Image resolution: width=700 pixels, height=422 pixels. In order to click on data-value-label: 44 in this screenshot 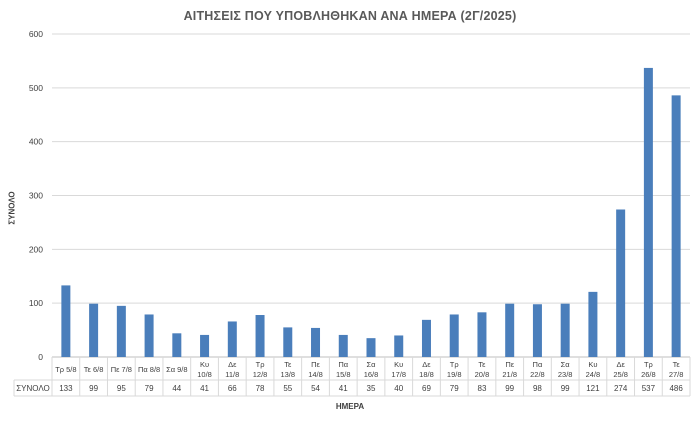, I will do `click(176, 388)`.